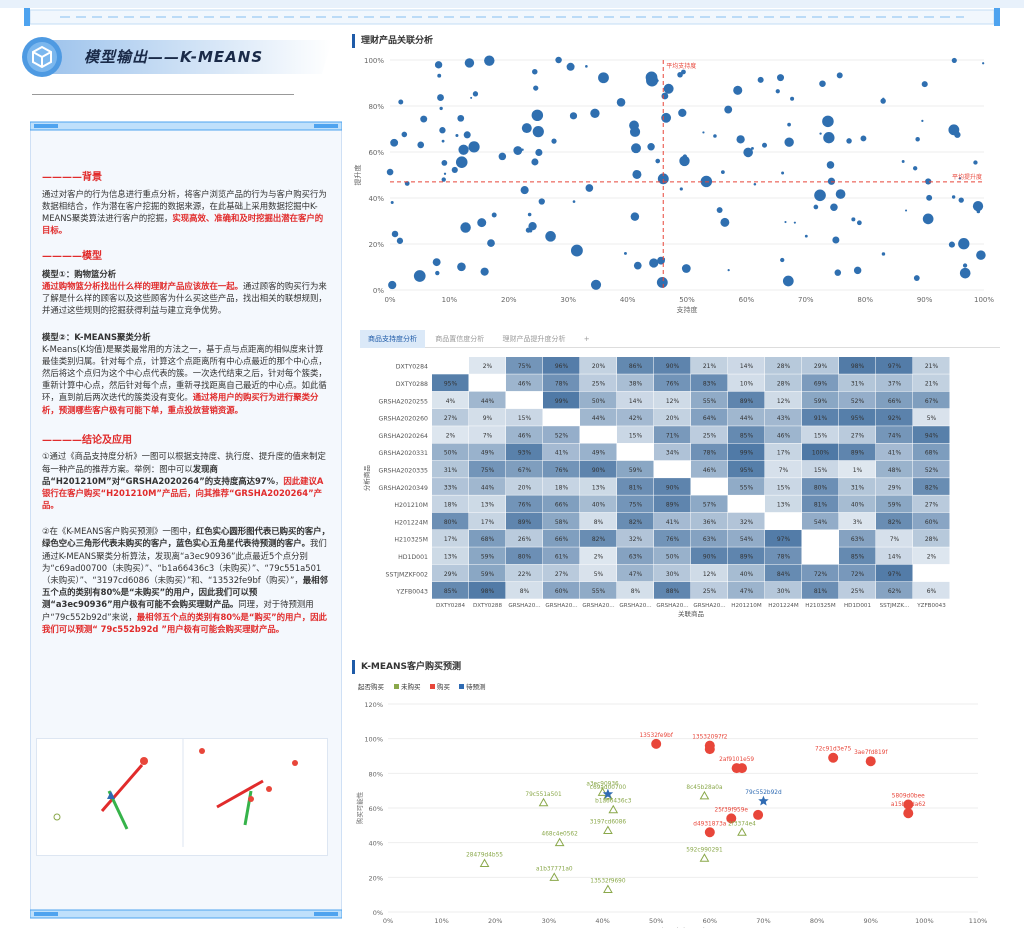 The image size is (1024, 930). I want to click on heatmap-cell-label: 8%, so click(525, 591).